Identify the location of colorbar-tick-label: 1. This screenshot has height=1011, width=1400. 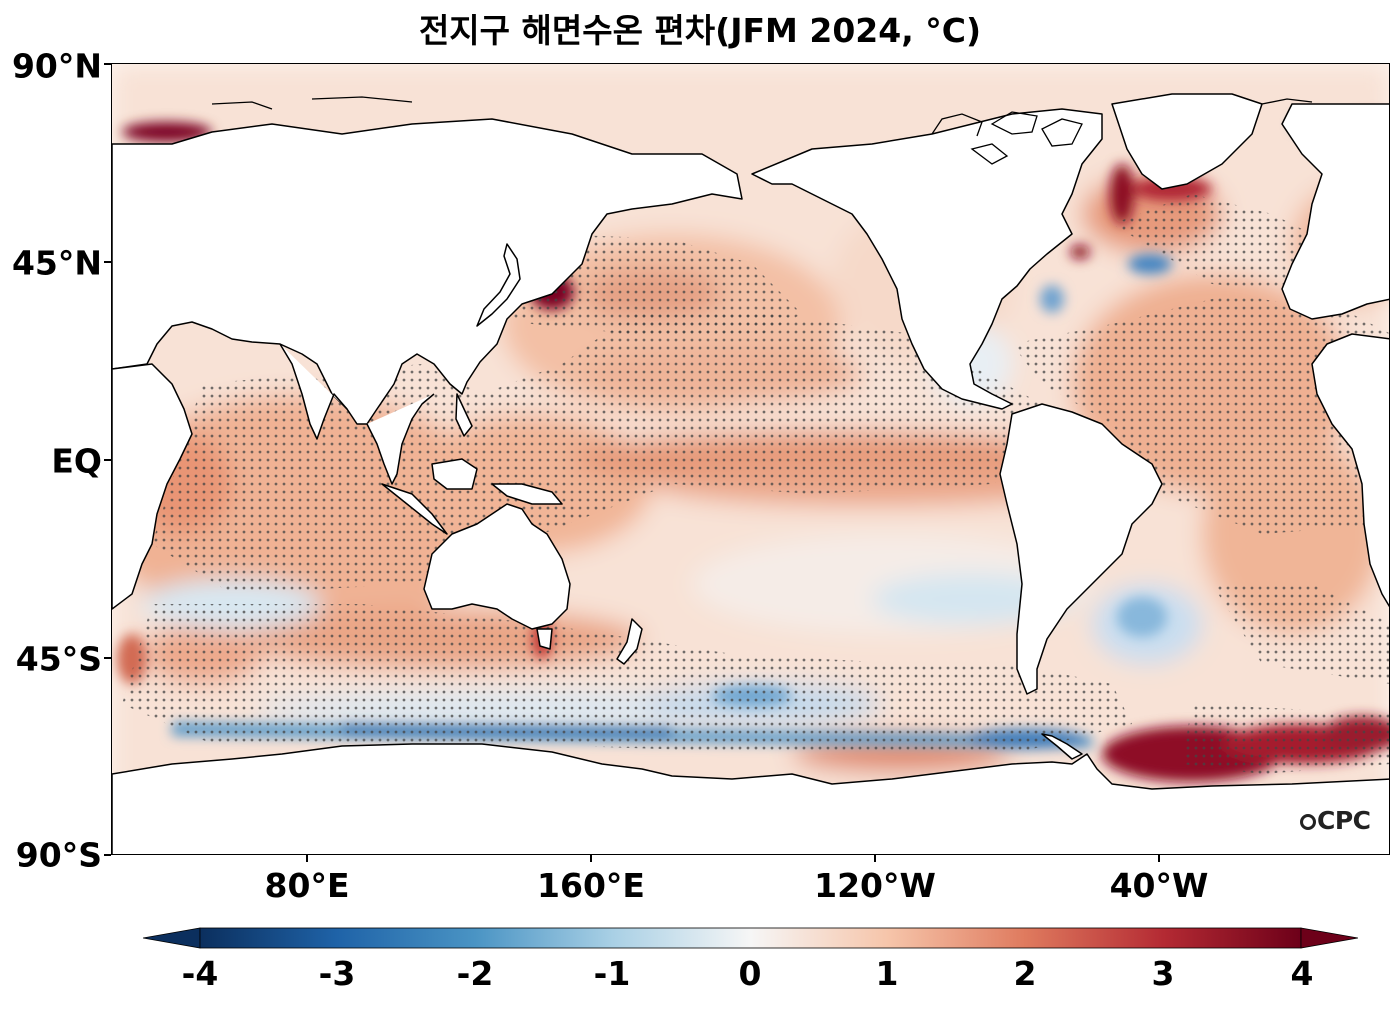
(887, 973).